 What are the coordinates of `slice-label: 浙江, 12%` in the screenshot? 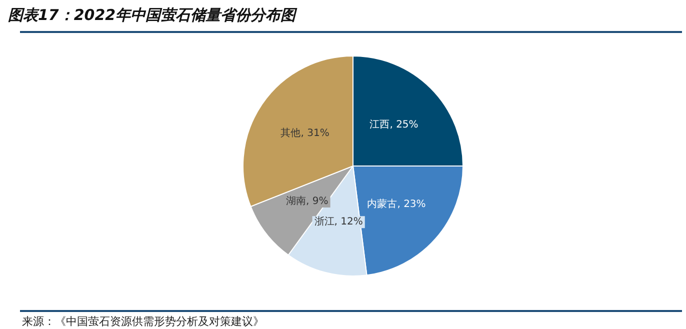 It's located at (338, 222).